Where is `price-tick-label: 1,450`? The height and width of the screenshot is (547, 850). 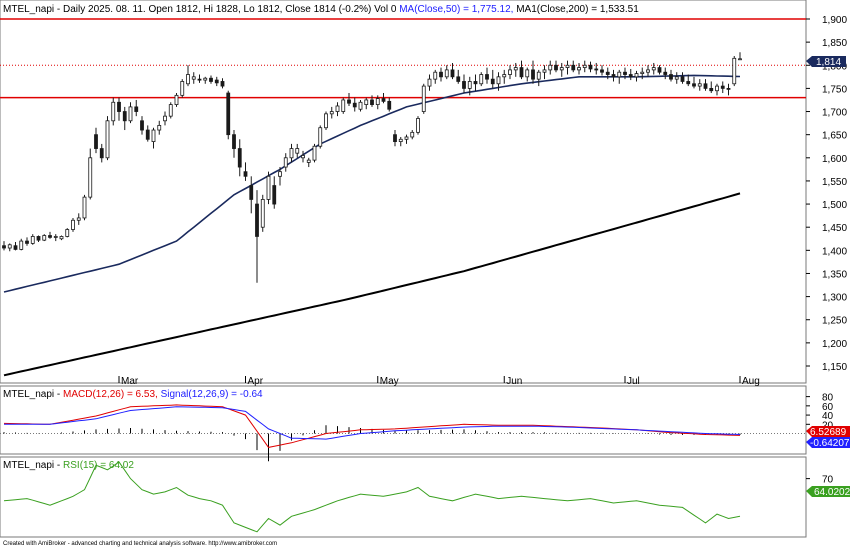
price-tick-label: 1,450 is located at coordinates (834, 228).